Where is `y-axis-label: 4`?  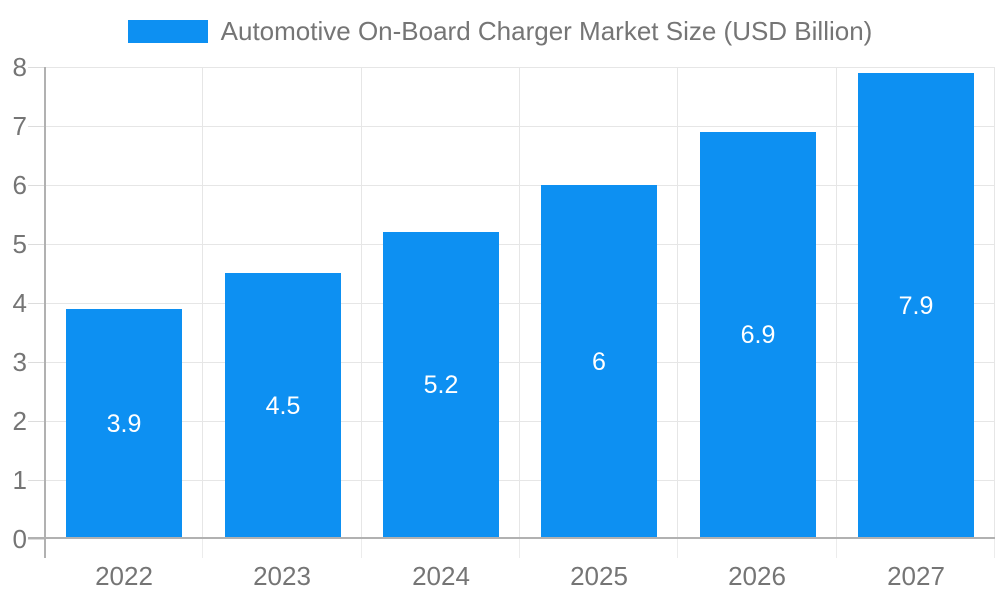 y-axis-label: 4 is located at coordinates (19, 303).